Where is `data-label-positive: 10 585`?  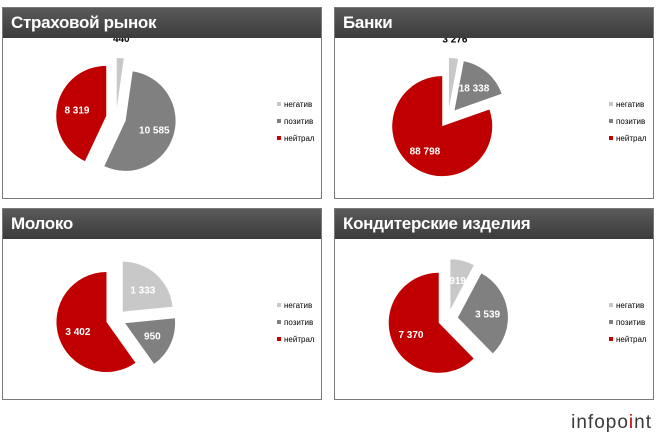
data-label-positive: 10 585 is located at coordinates (154, 130).